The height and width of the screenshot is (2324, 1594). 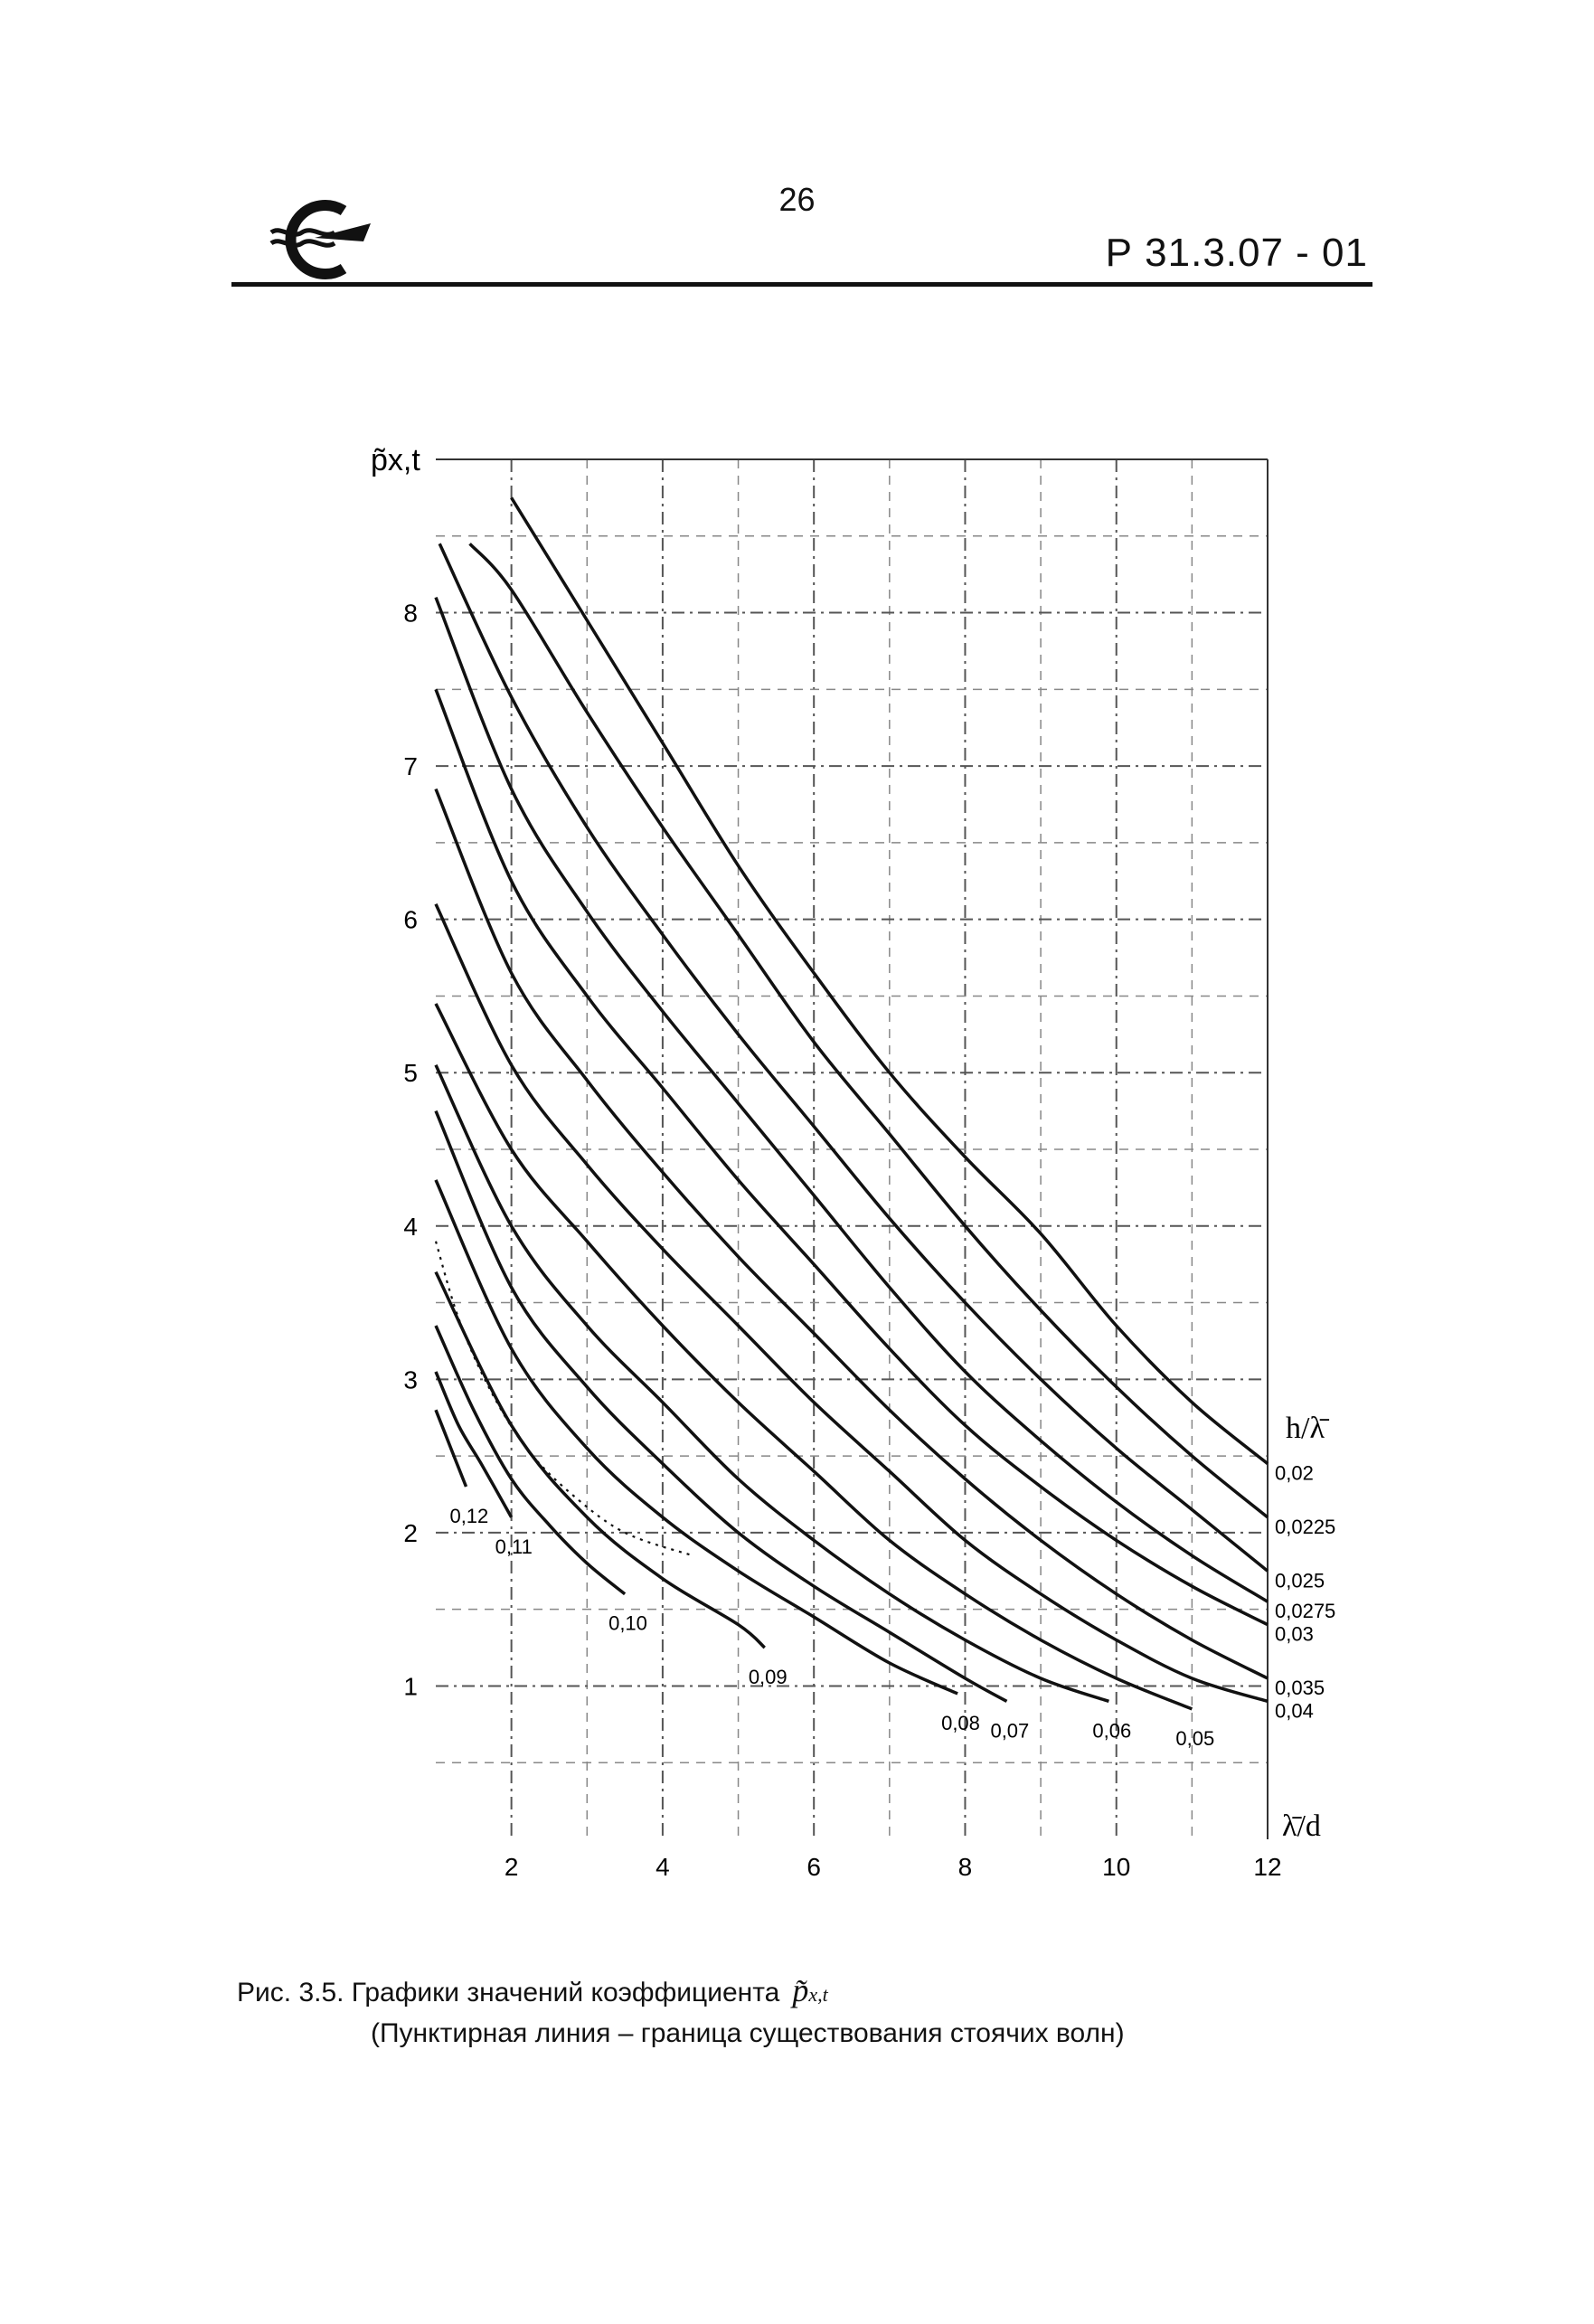 What do you see at coordinates (1301, 1826) in the screenshot?
I see `x-axis-label: λ̄/d` at bounding box center [1301, 1826].